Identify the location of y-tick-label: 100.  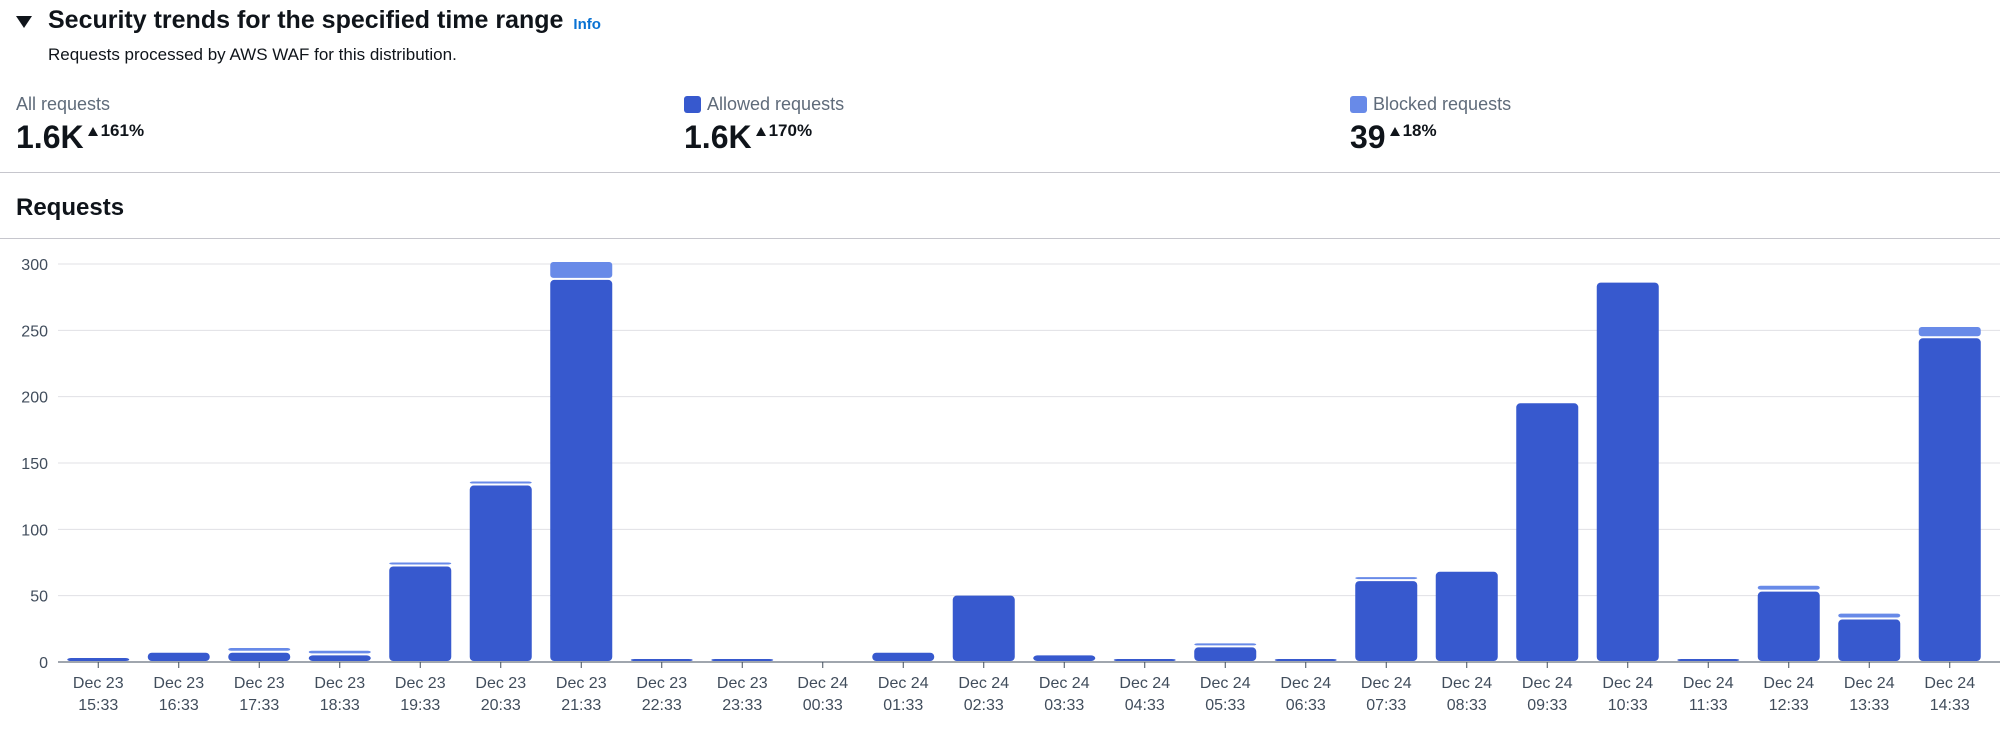
(34, 530).